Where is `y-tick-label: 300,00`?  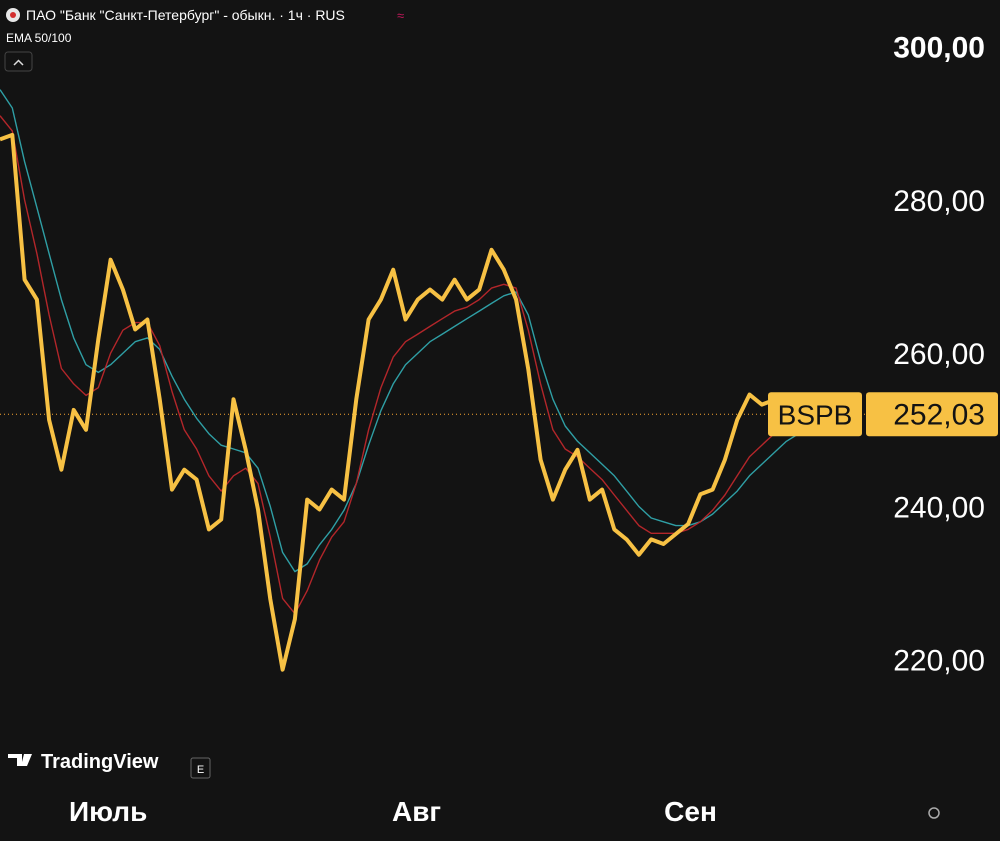
y-tick-label: 300,00 is located at coordinates (939, 48).